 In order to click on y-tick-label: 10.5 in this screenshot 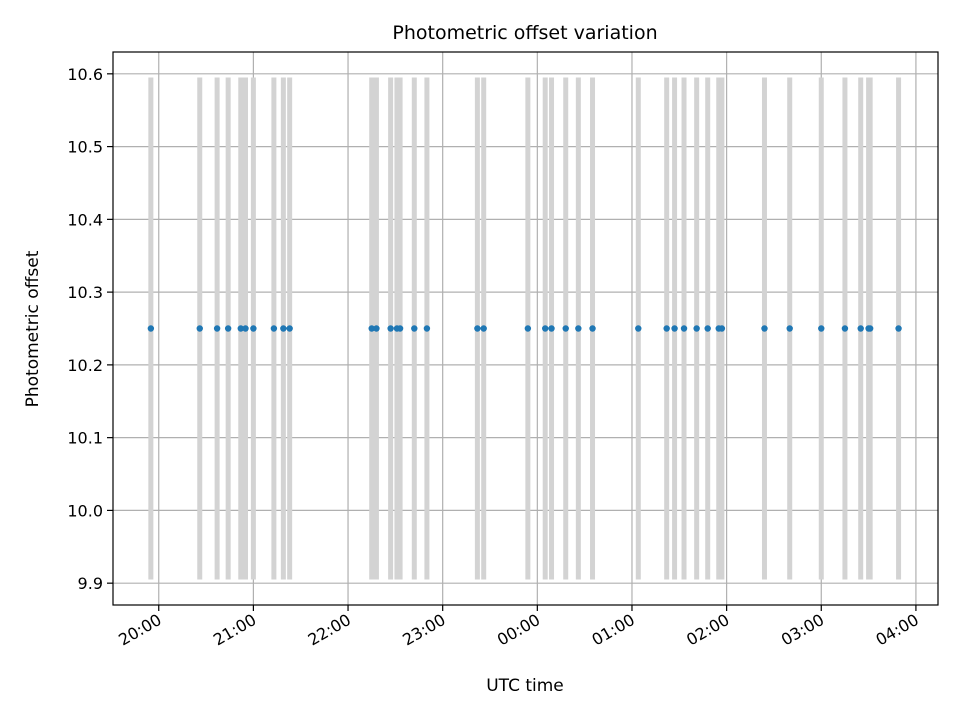, I will do `click(85, 147)`.